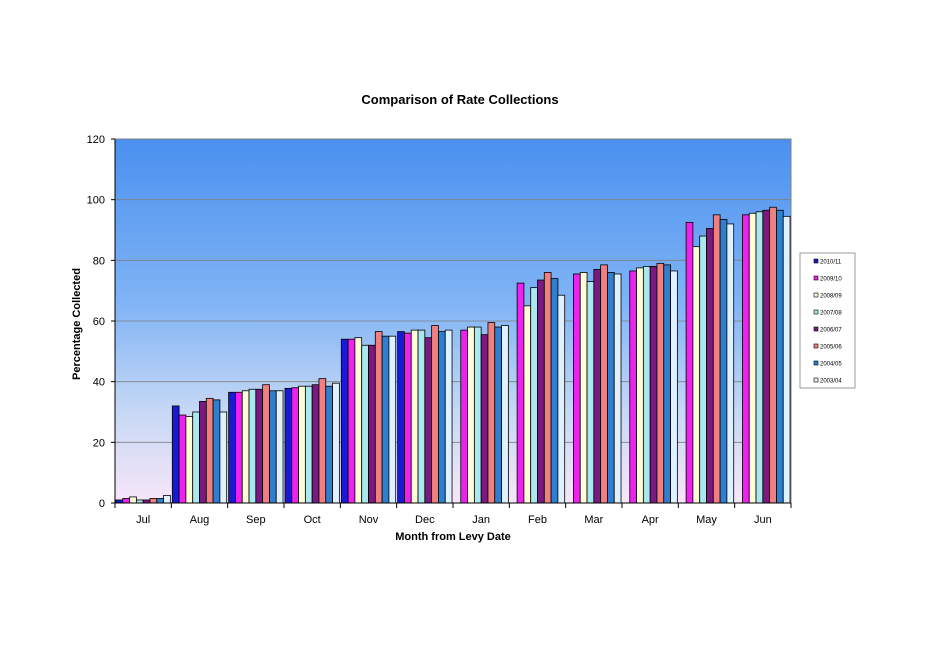 The width and height of the screenshot is (928, 656). What do you see at coordinates (831, 297) in the screenshot?
I see `legend-label: 2008/09` at bounding box center [831, 297].